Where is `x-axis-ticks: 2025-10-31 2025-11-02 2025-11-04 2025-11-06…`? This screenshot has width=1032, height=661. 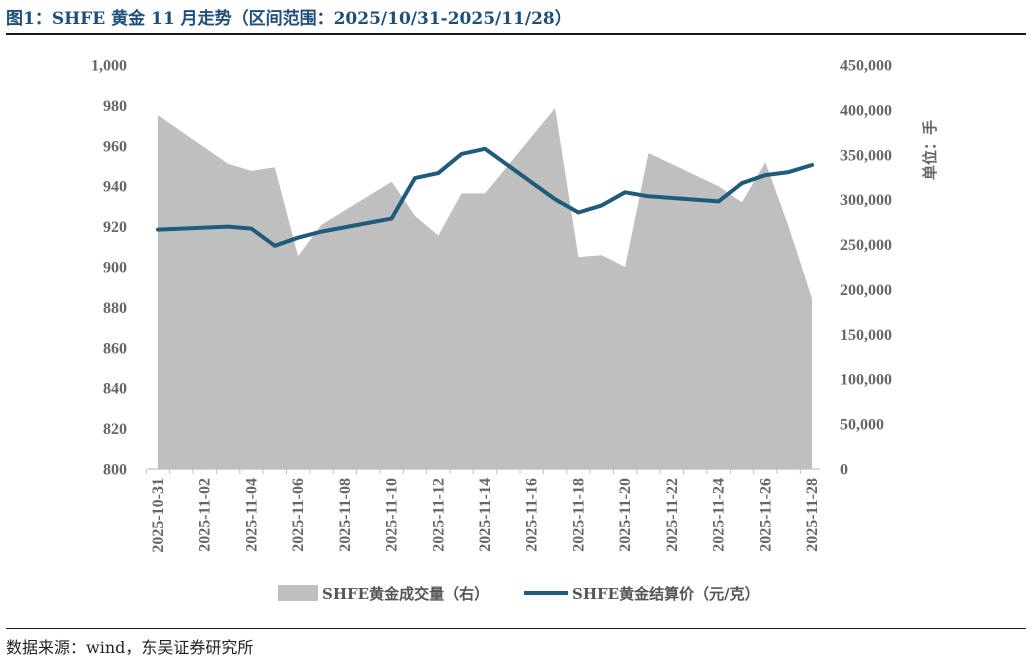 x-axis-ticks: 2025-10-31 2025-11-02 2025-11-04 2025-11-06… is located at coordinates (483, 511).